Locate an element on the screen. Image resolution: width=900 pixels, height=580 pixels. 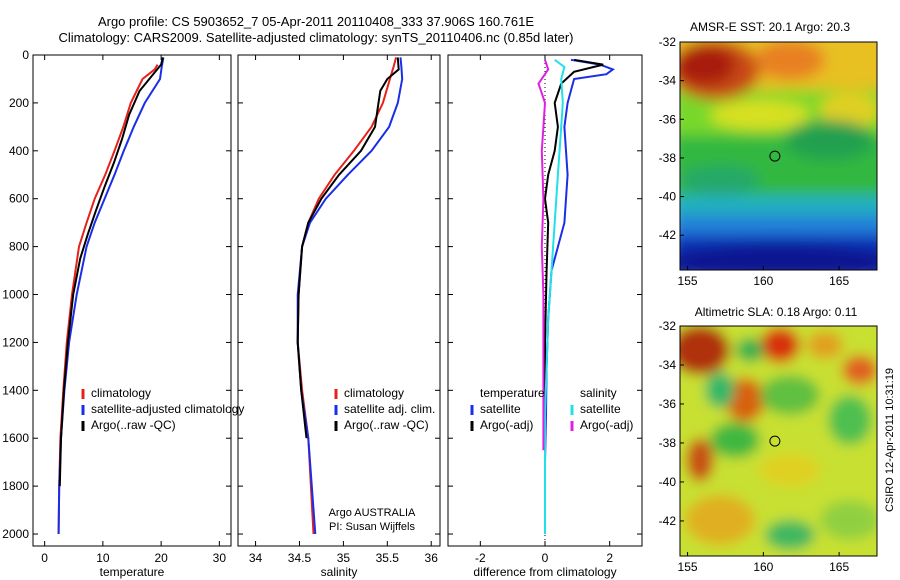
temperature-ytick-label: 1600 is located at coordinates (15, 438).